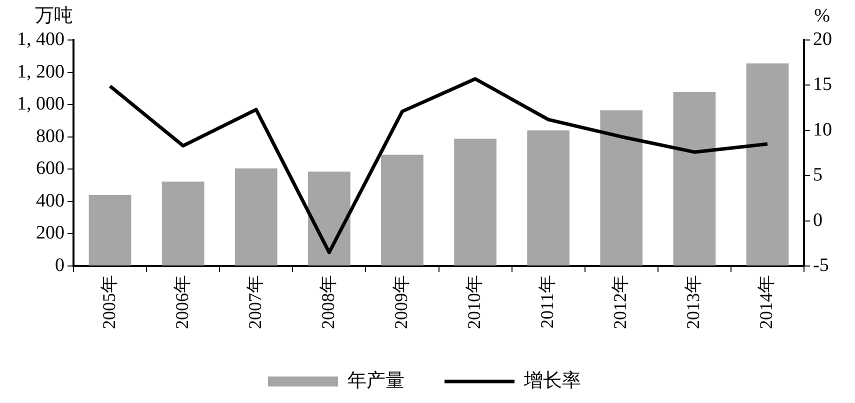 The width and height of the screenshot is (855, 403). What do you see at coordinates (822, 39) in the screenshot?
I see `y2-tick-label: 20` at bounding box center [822, 39].